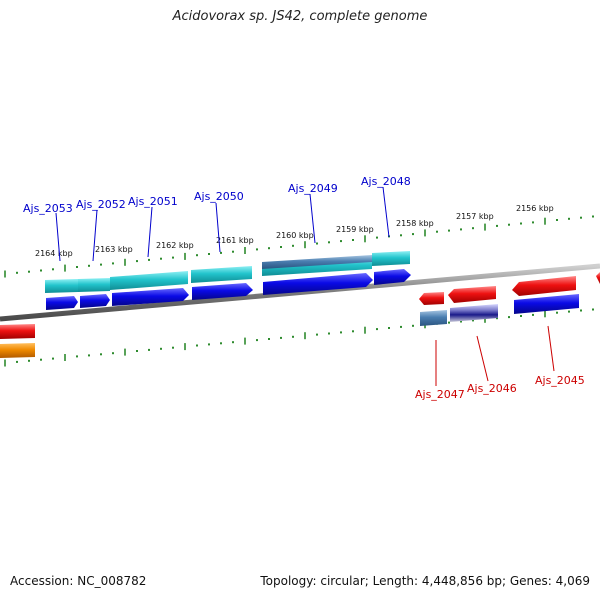  What do you see at coordinates (221, 274) in the screenshot?
I see `gene-ajs-2050-cds` at bounding box center [221, 274].